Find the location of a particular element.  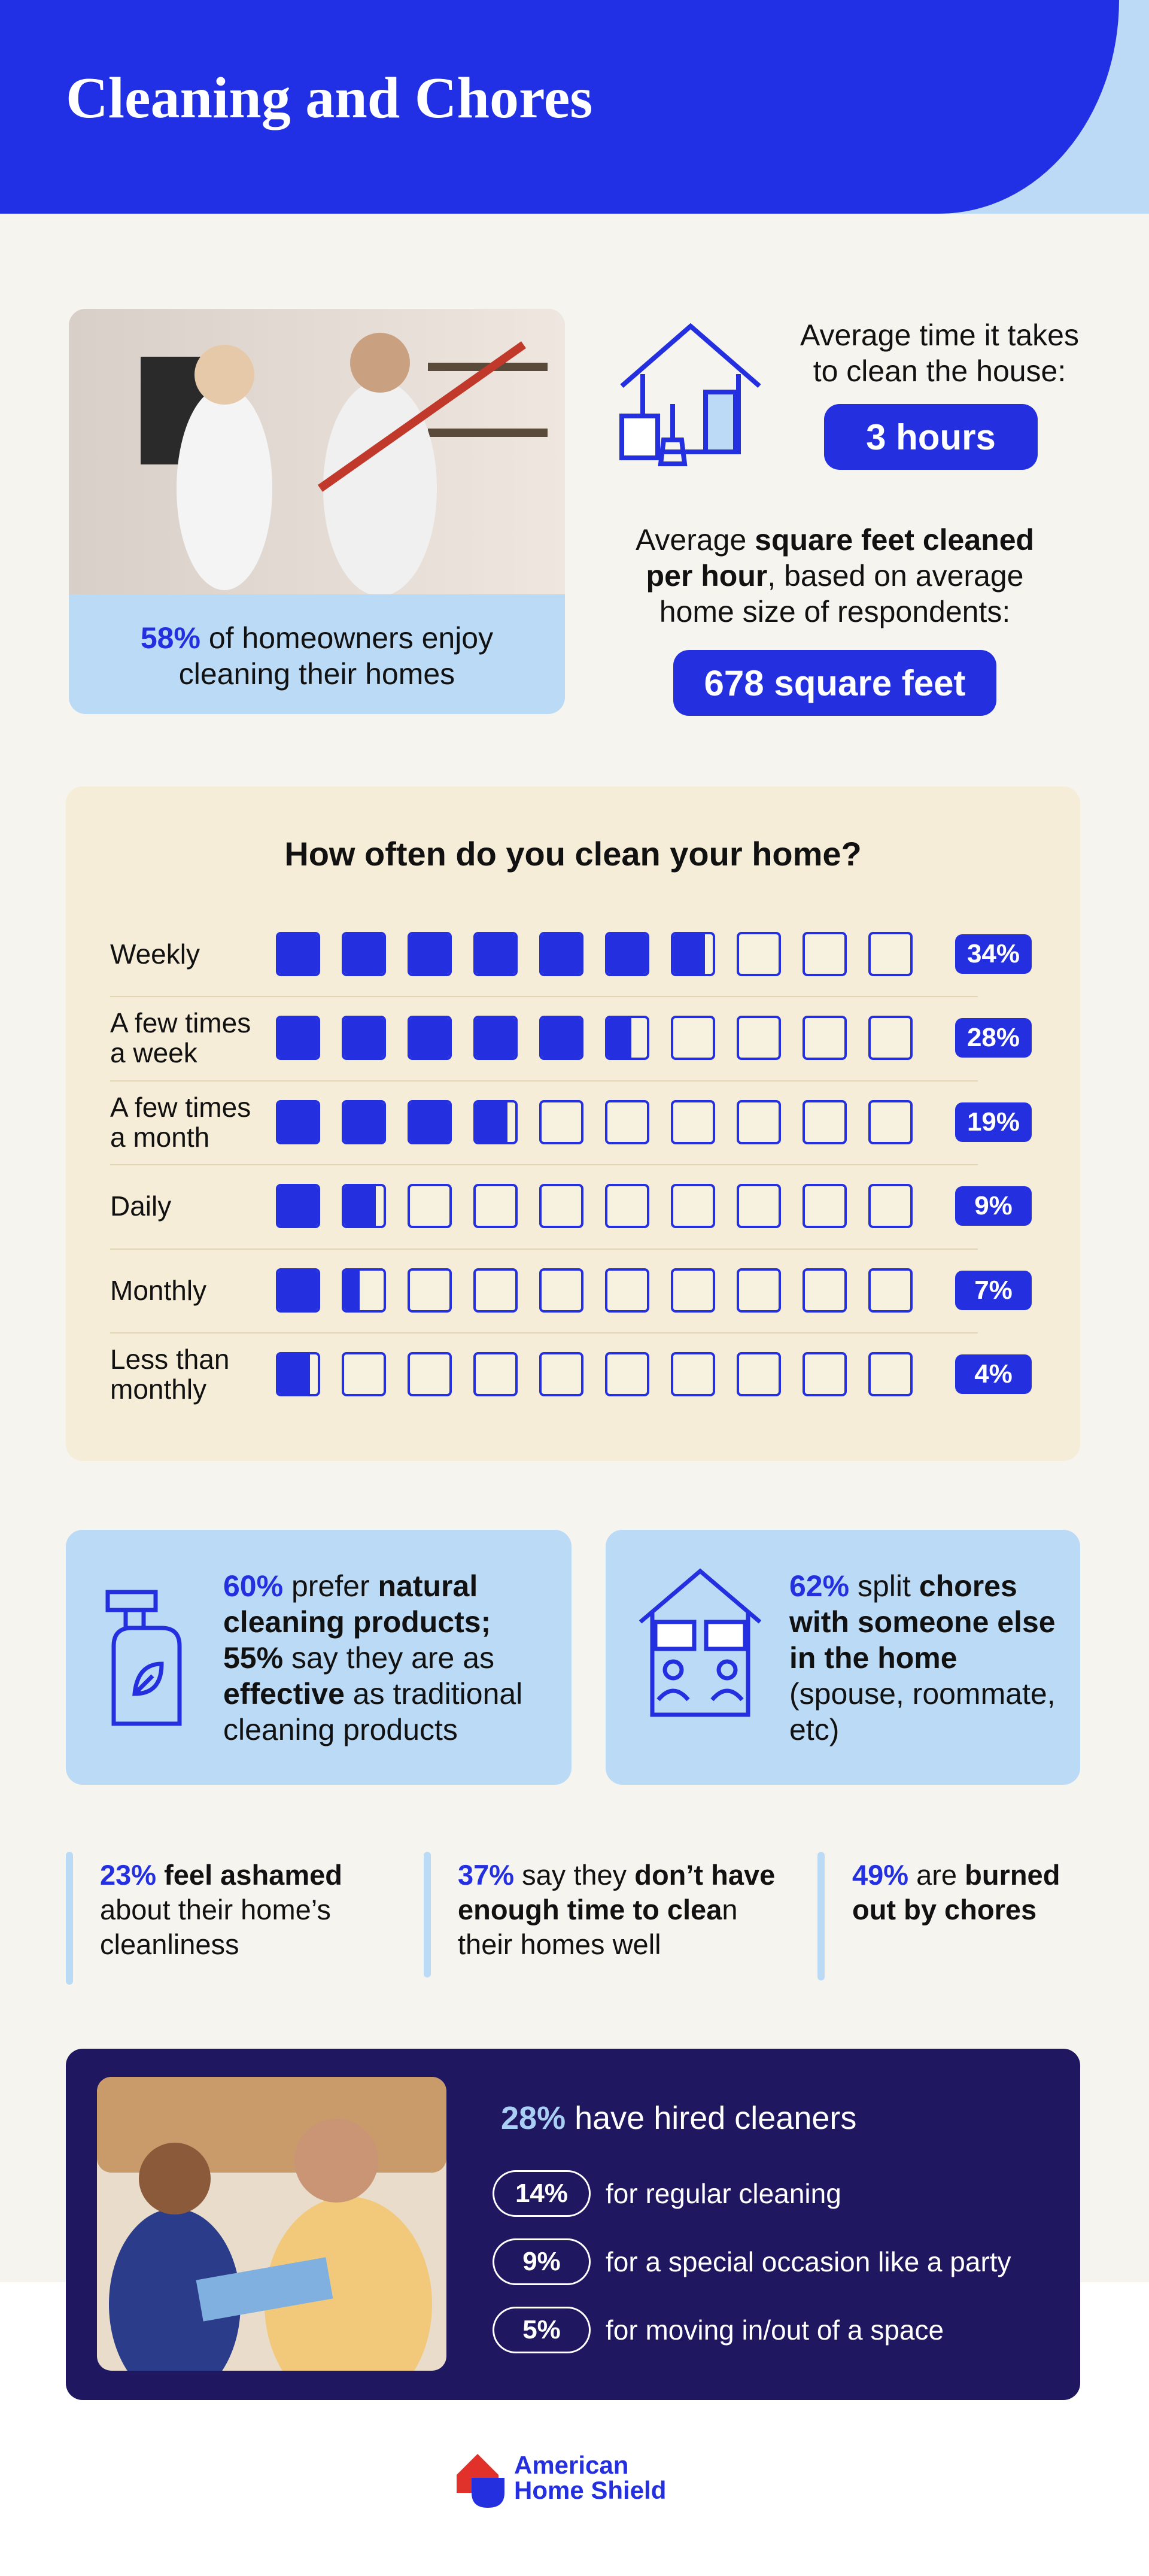

value-label: 4% is located at coordinates (993, 1374).